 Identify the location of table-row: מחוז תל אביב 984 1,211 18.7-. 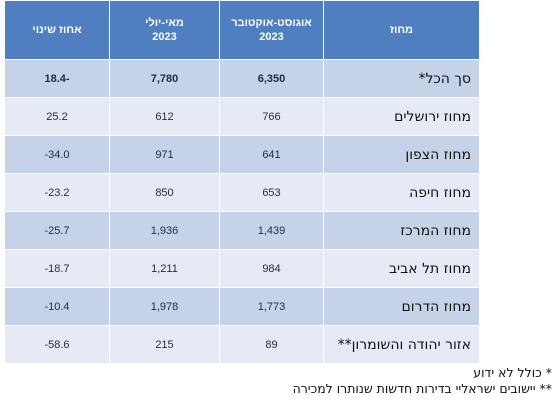
(242, 268).